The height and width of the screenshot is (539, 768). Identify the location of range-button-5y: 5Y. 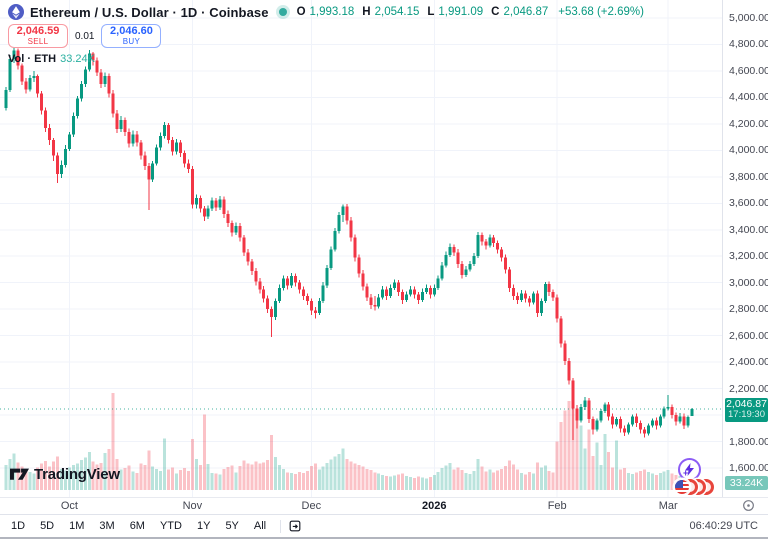
(231, 526).